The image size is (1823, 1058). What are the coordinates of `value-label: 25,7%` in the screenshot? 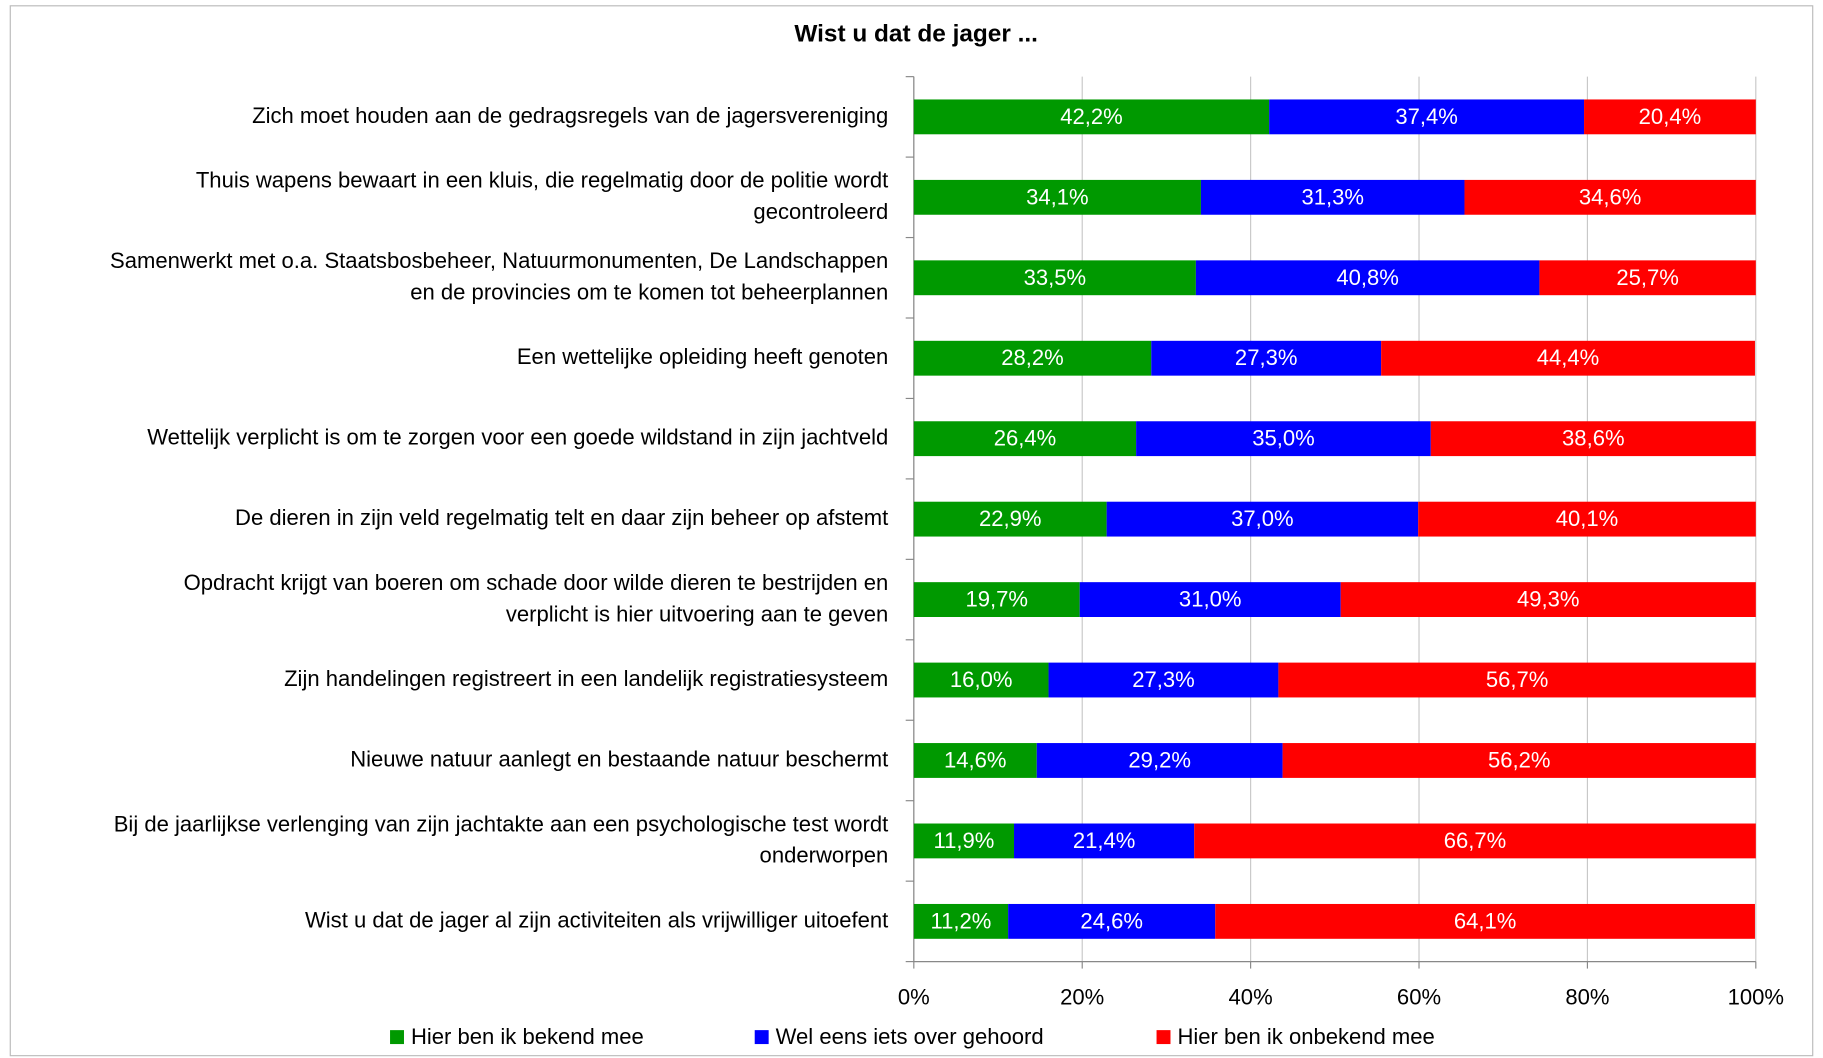 It's located at (1647, 277).